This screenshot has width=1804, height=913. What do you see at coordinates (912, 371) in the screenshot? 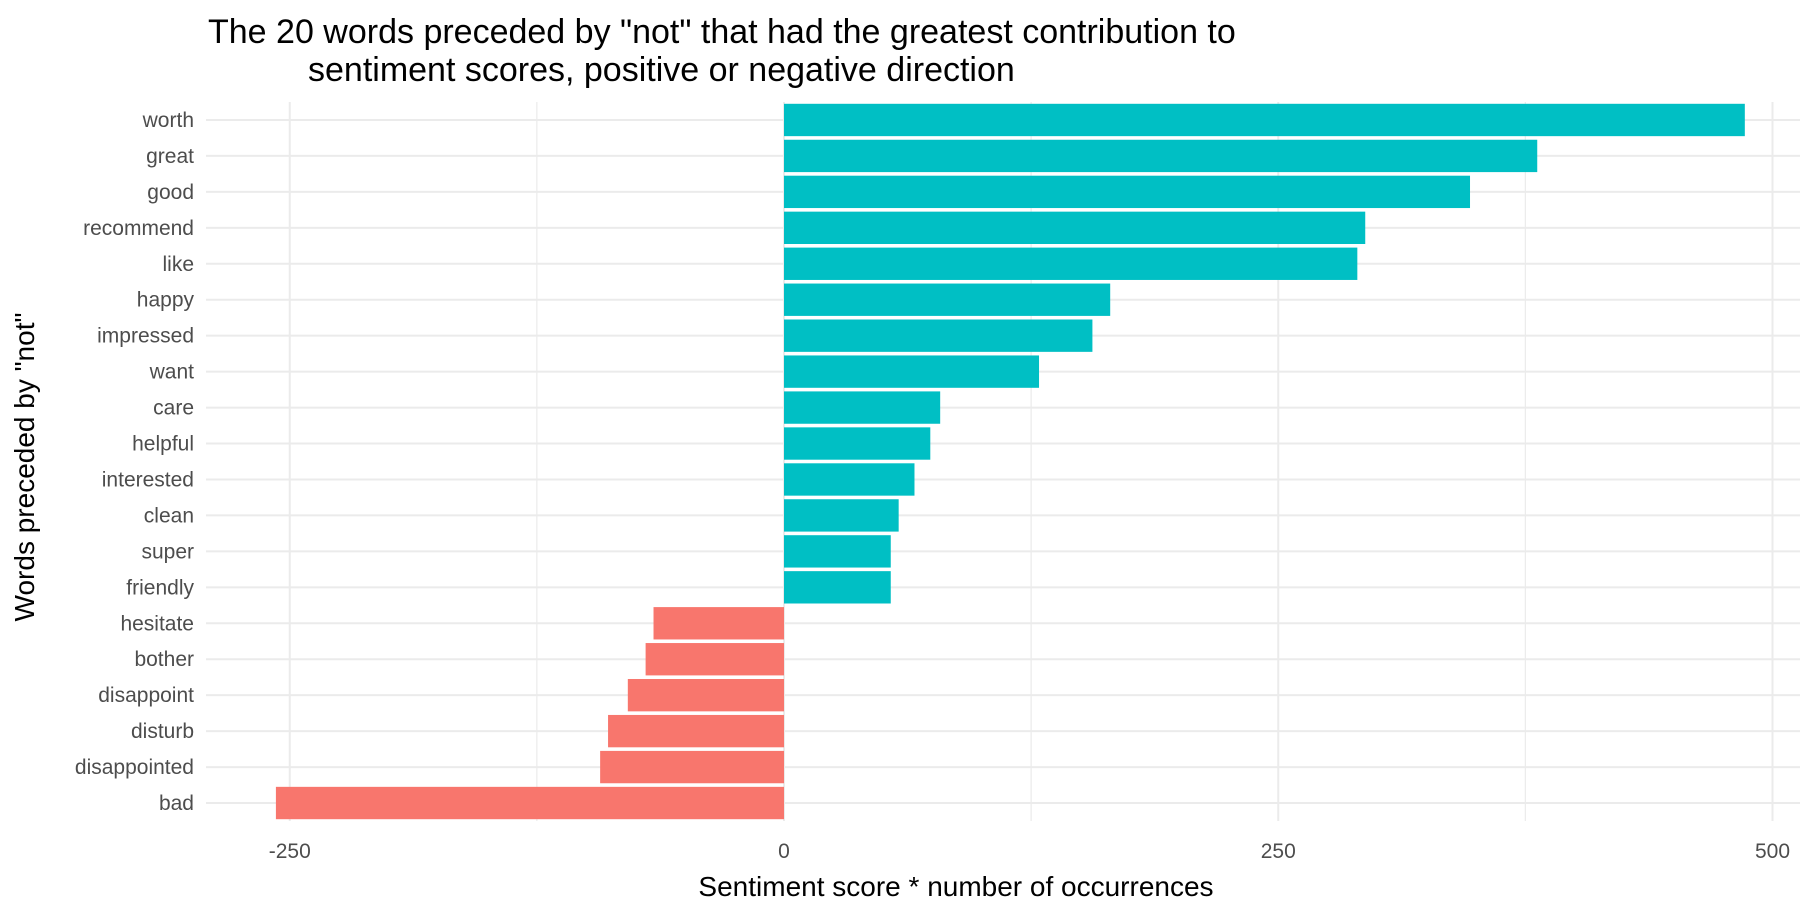
I see `bar-want` at bounding box center [912, 371].